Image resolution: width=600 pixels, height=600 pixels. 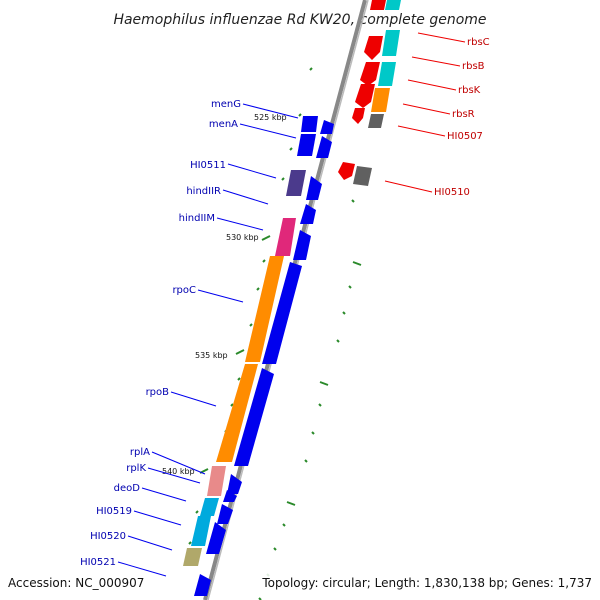 I want to click on label-deoD: deoD, so click(x=127, y=488).